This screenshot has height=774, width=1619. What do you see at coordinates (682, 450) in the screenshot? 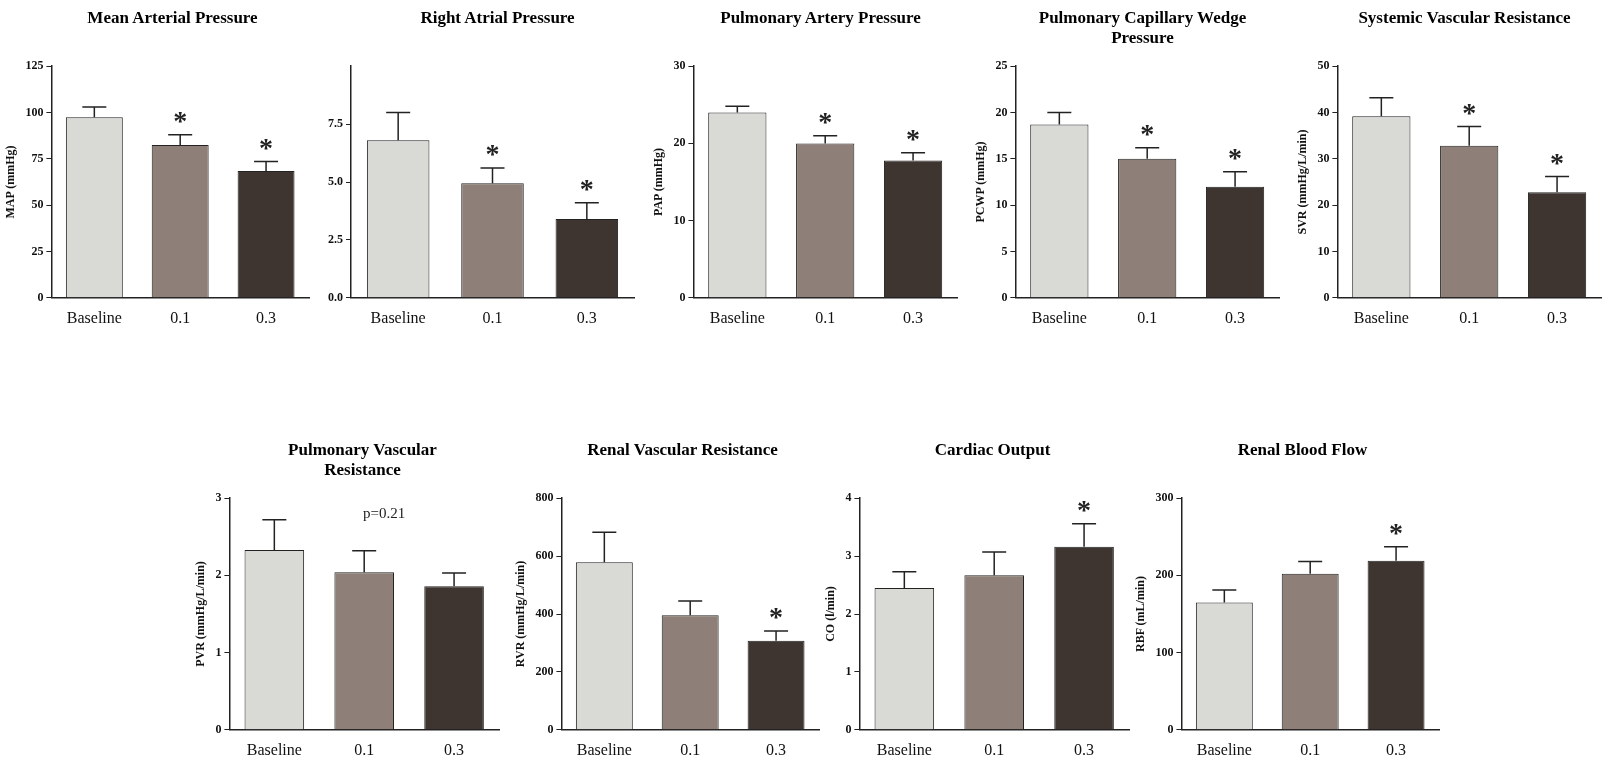
I see `chart-title: Renal Vascular Resistance` at bounding box center [682, 450].